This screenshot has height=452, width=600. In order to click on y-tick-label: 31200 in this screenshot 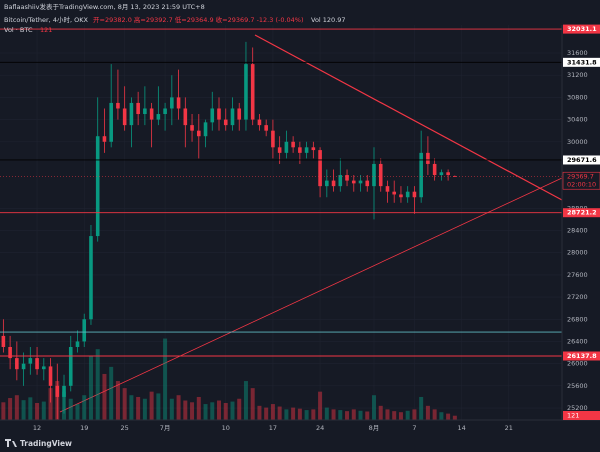, I will do `click(577, 75)`.